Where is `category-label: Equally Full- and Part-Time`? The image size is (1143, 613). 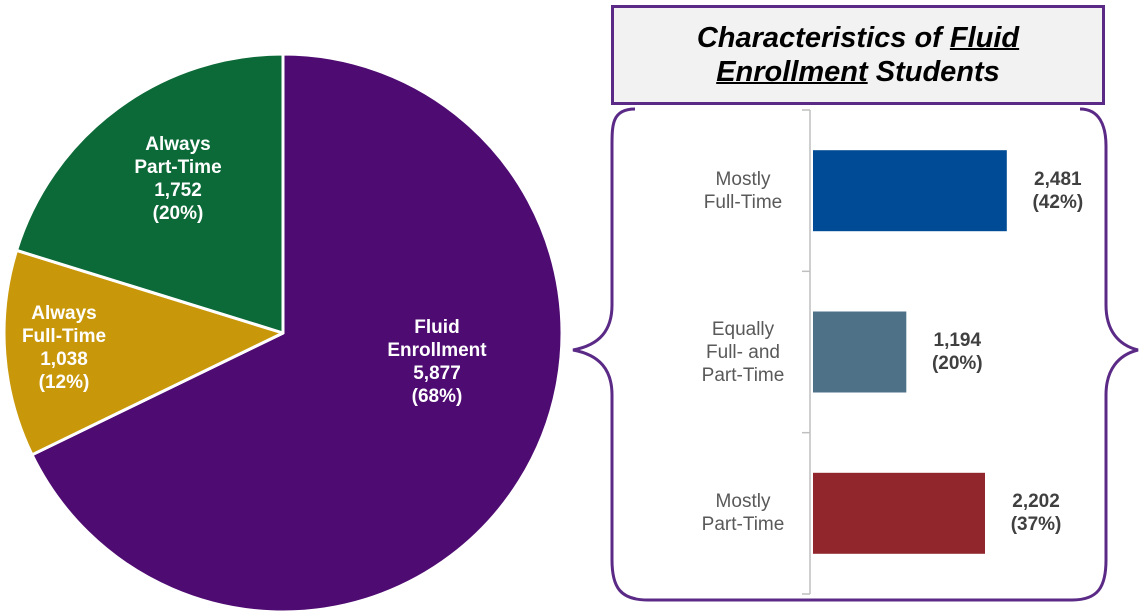 category-label: Equally Full- and Part-Time is located at coordinates (743, 352).